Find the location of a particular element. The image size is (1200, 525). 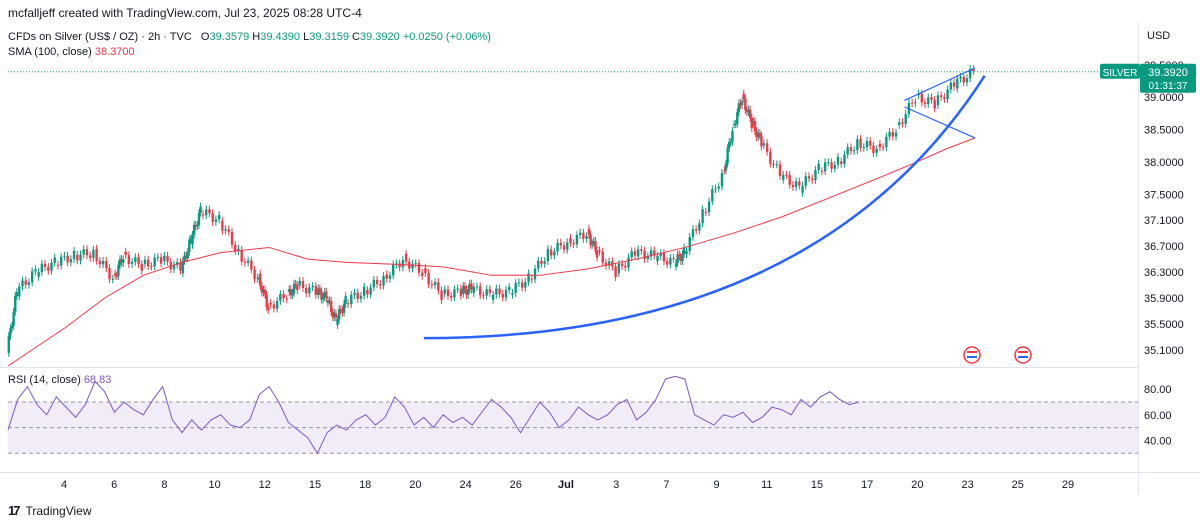

open-value: 39.3579 is located at coordinates (229, 37).